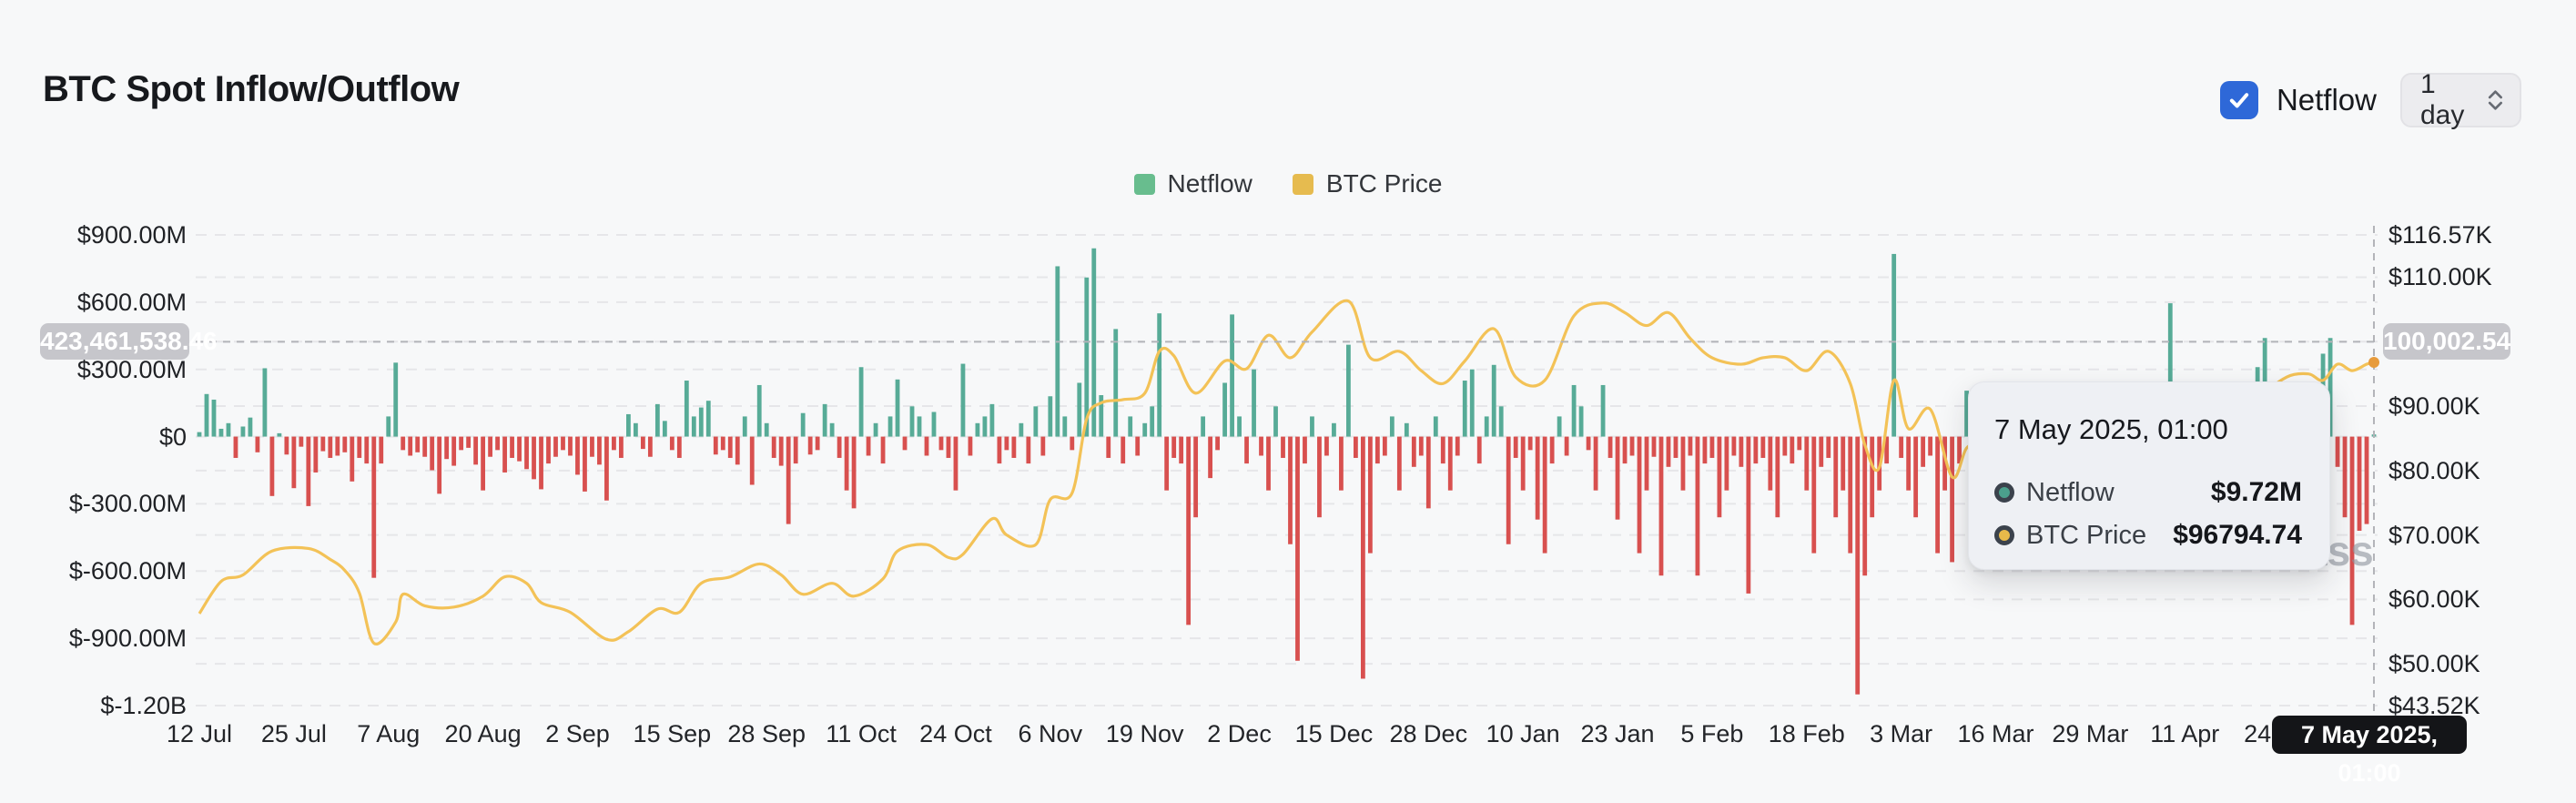  What do you see at coordinates (1367, 183) in the screenshot?
I see `legend-item-btc-price: BTC Price` at bounding box center [1367, 183].